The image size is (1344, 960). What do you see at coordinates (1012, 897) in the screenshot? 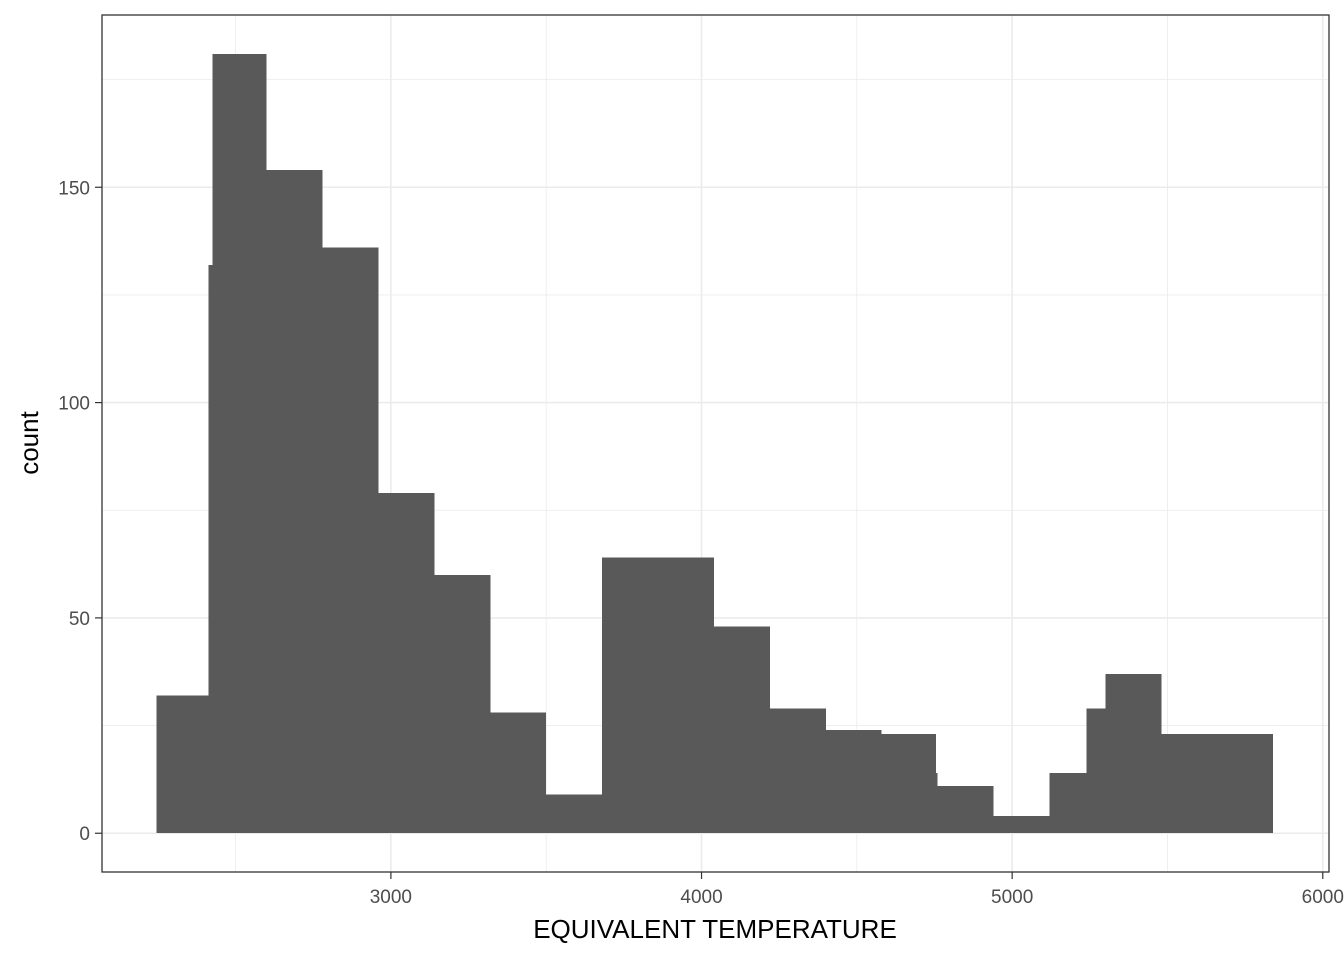
I see `x-tick-label: 5000` at bounding box center [1012, 897].